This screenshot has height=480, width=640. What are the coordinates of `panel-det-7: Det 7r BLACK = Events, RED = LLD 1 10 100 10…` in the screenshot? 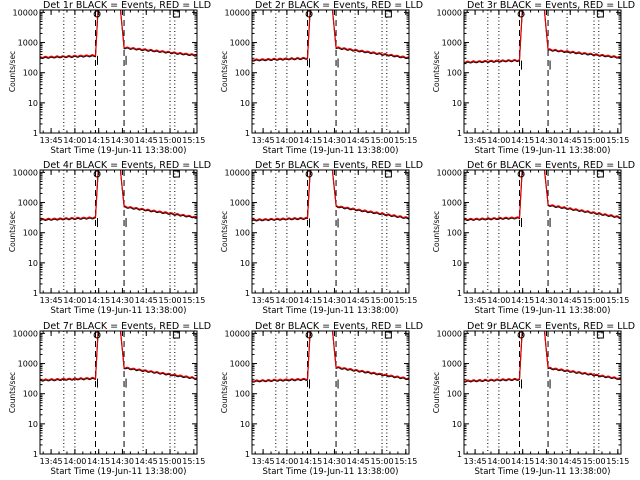 It's located at (109, 399).